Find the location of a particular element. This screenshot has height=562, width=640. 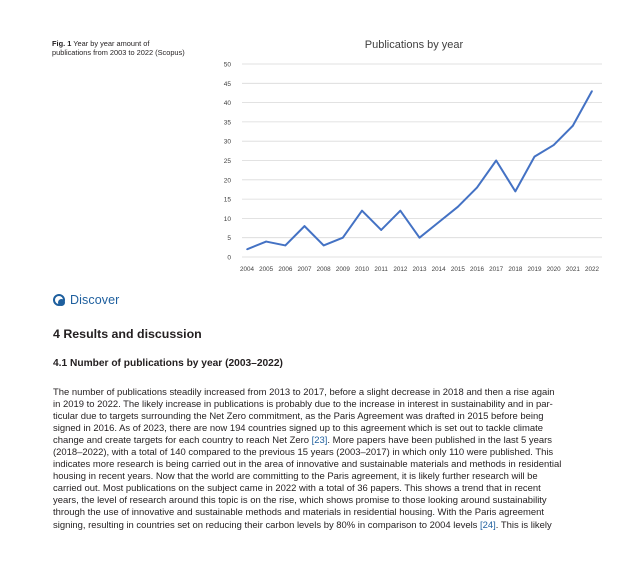

figure-label: Fig. 1 is located at coordinates (62, 43).